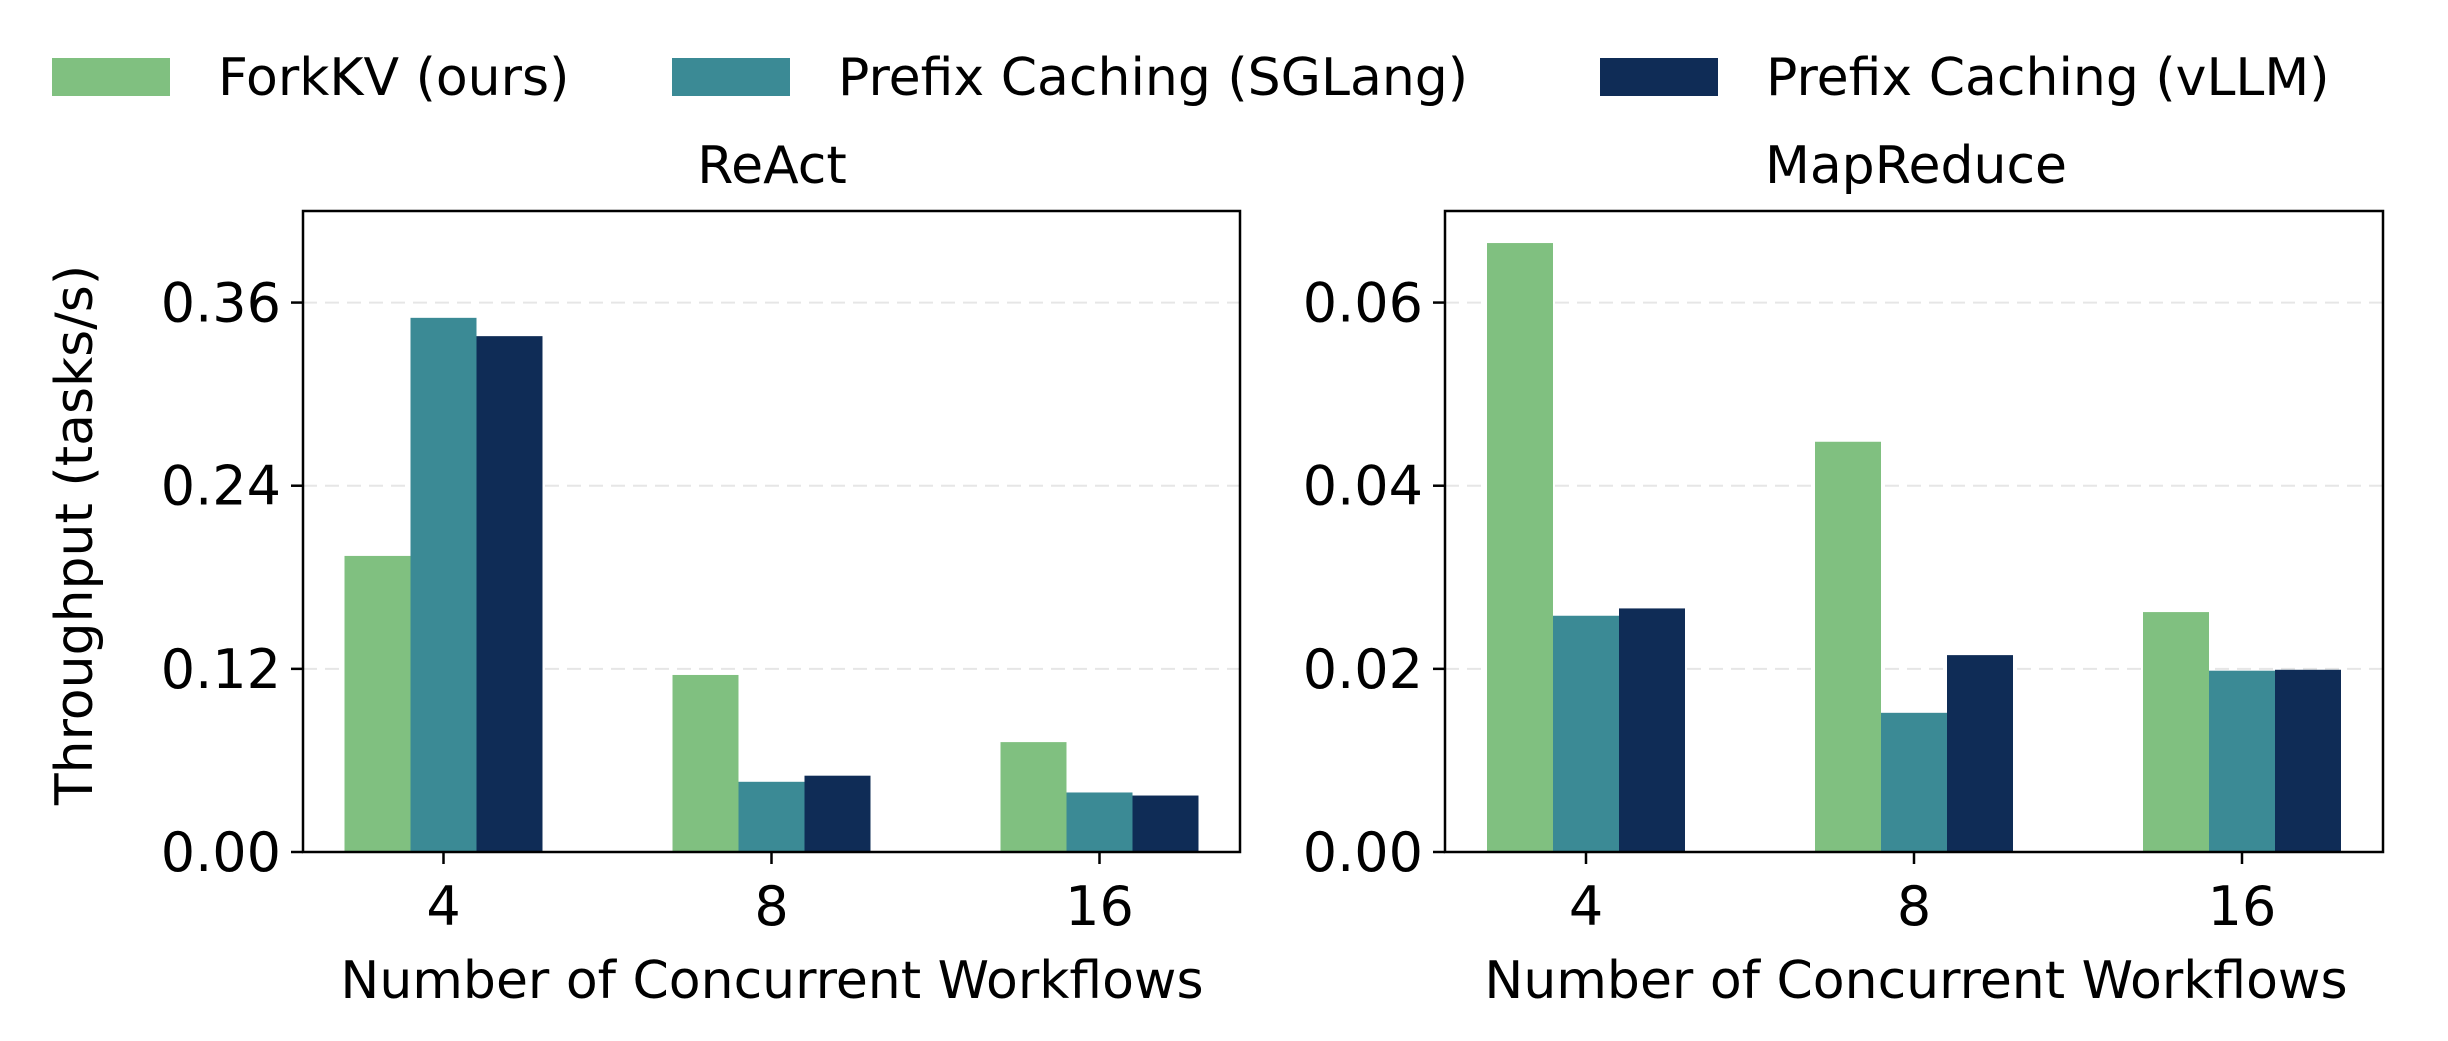 Image resolution: width=2448 pixels, height=1041 pixels. Describe the element at coordinates (1033, 797) in the screenshot. I see `react-bar-s0-c2` at that location.